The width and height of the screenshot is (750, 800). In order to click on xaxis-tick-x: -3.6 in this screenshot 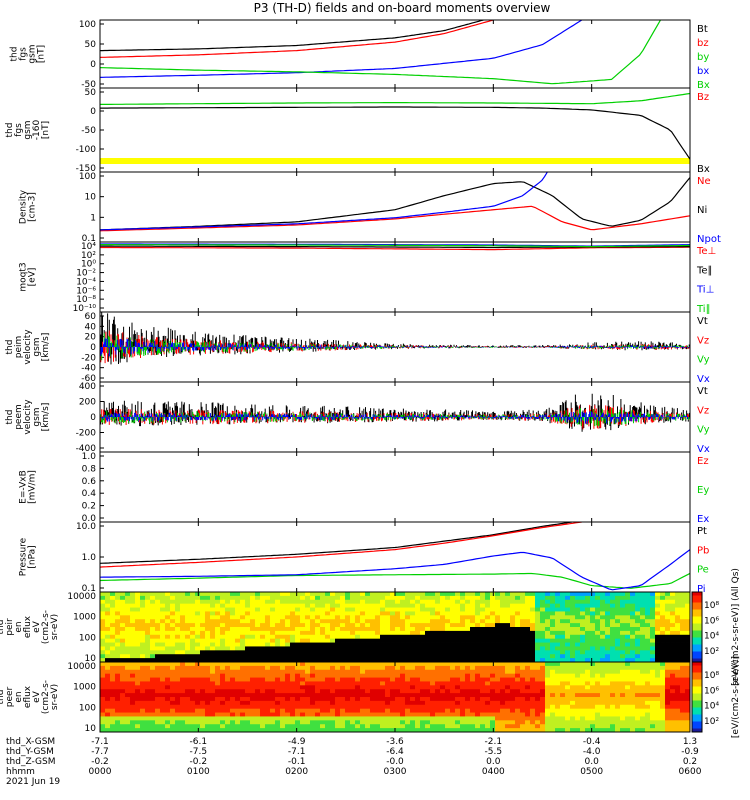, I will do `click(395, 742)`.